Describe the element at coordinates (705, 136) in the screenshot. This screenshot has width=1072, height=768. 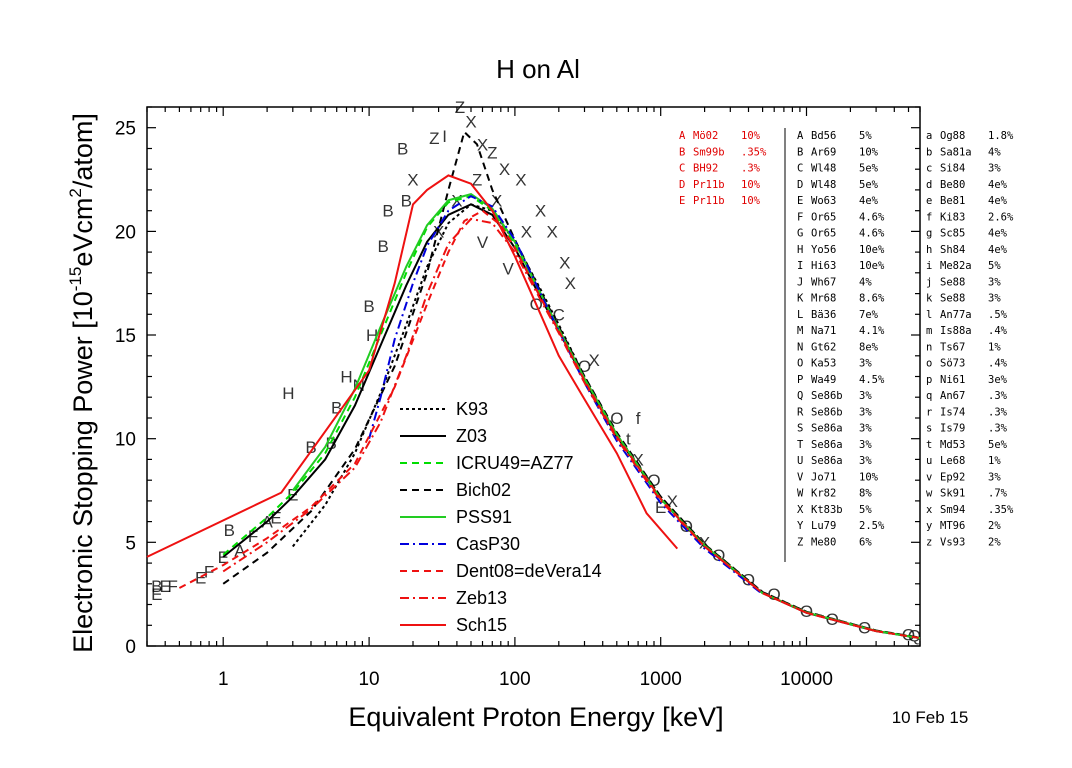
I see `ref-code: Mö02` at that location.